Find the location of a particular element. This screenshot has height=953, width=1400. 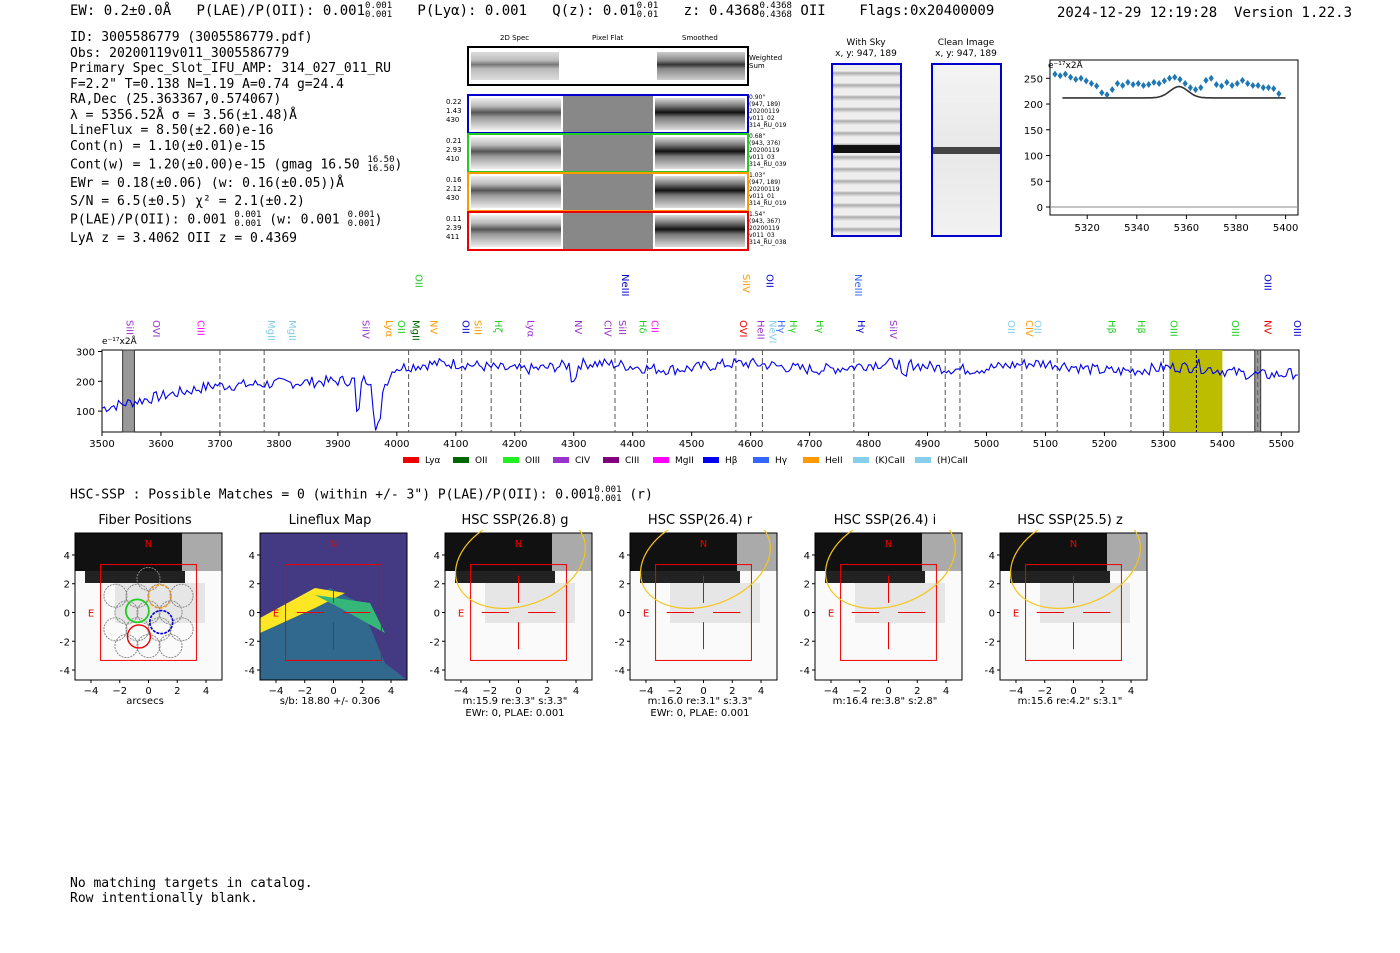

row-stat: 0.22 is located at coordinates (454, 102).